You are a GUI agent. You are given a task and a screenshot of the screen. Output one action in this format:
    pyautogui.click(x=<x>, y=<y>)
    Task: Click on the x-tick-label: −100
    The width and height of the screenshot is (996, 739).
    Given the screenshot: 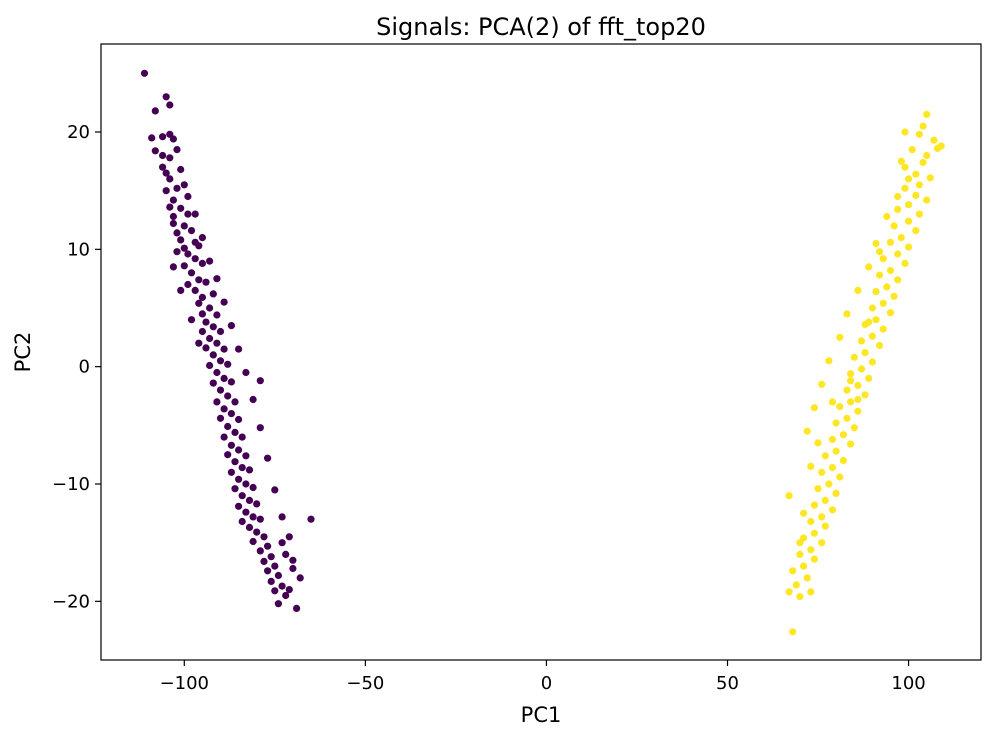 What is the action you would take?
    pyautogui.click(x=184, y=683)
    